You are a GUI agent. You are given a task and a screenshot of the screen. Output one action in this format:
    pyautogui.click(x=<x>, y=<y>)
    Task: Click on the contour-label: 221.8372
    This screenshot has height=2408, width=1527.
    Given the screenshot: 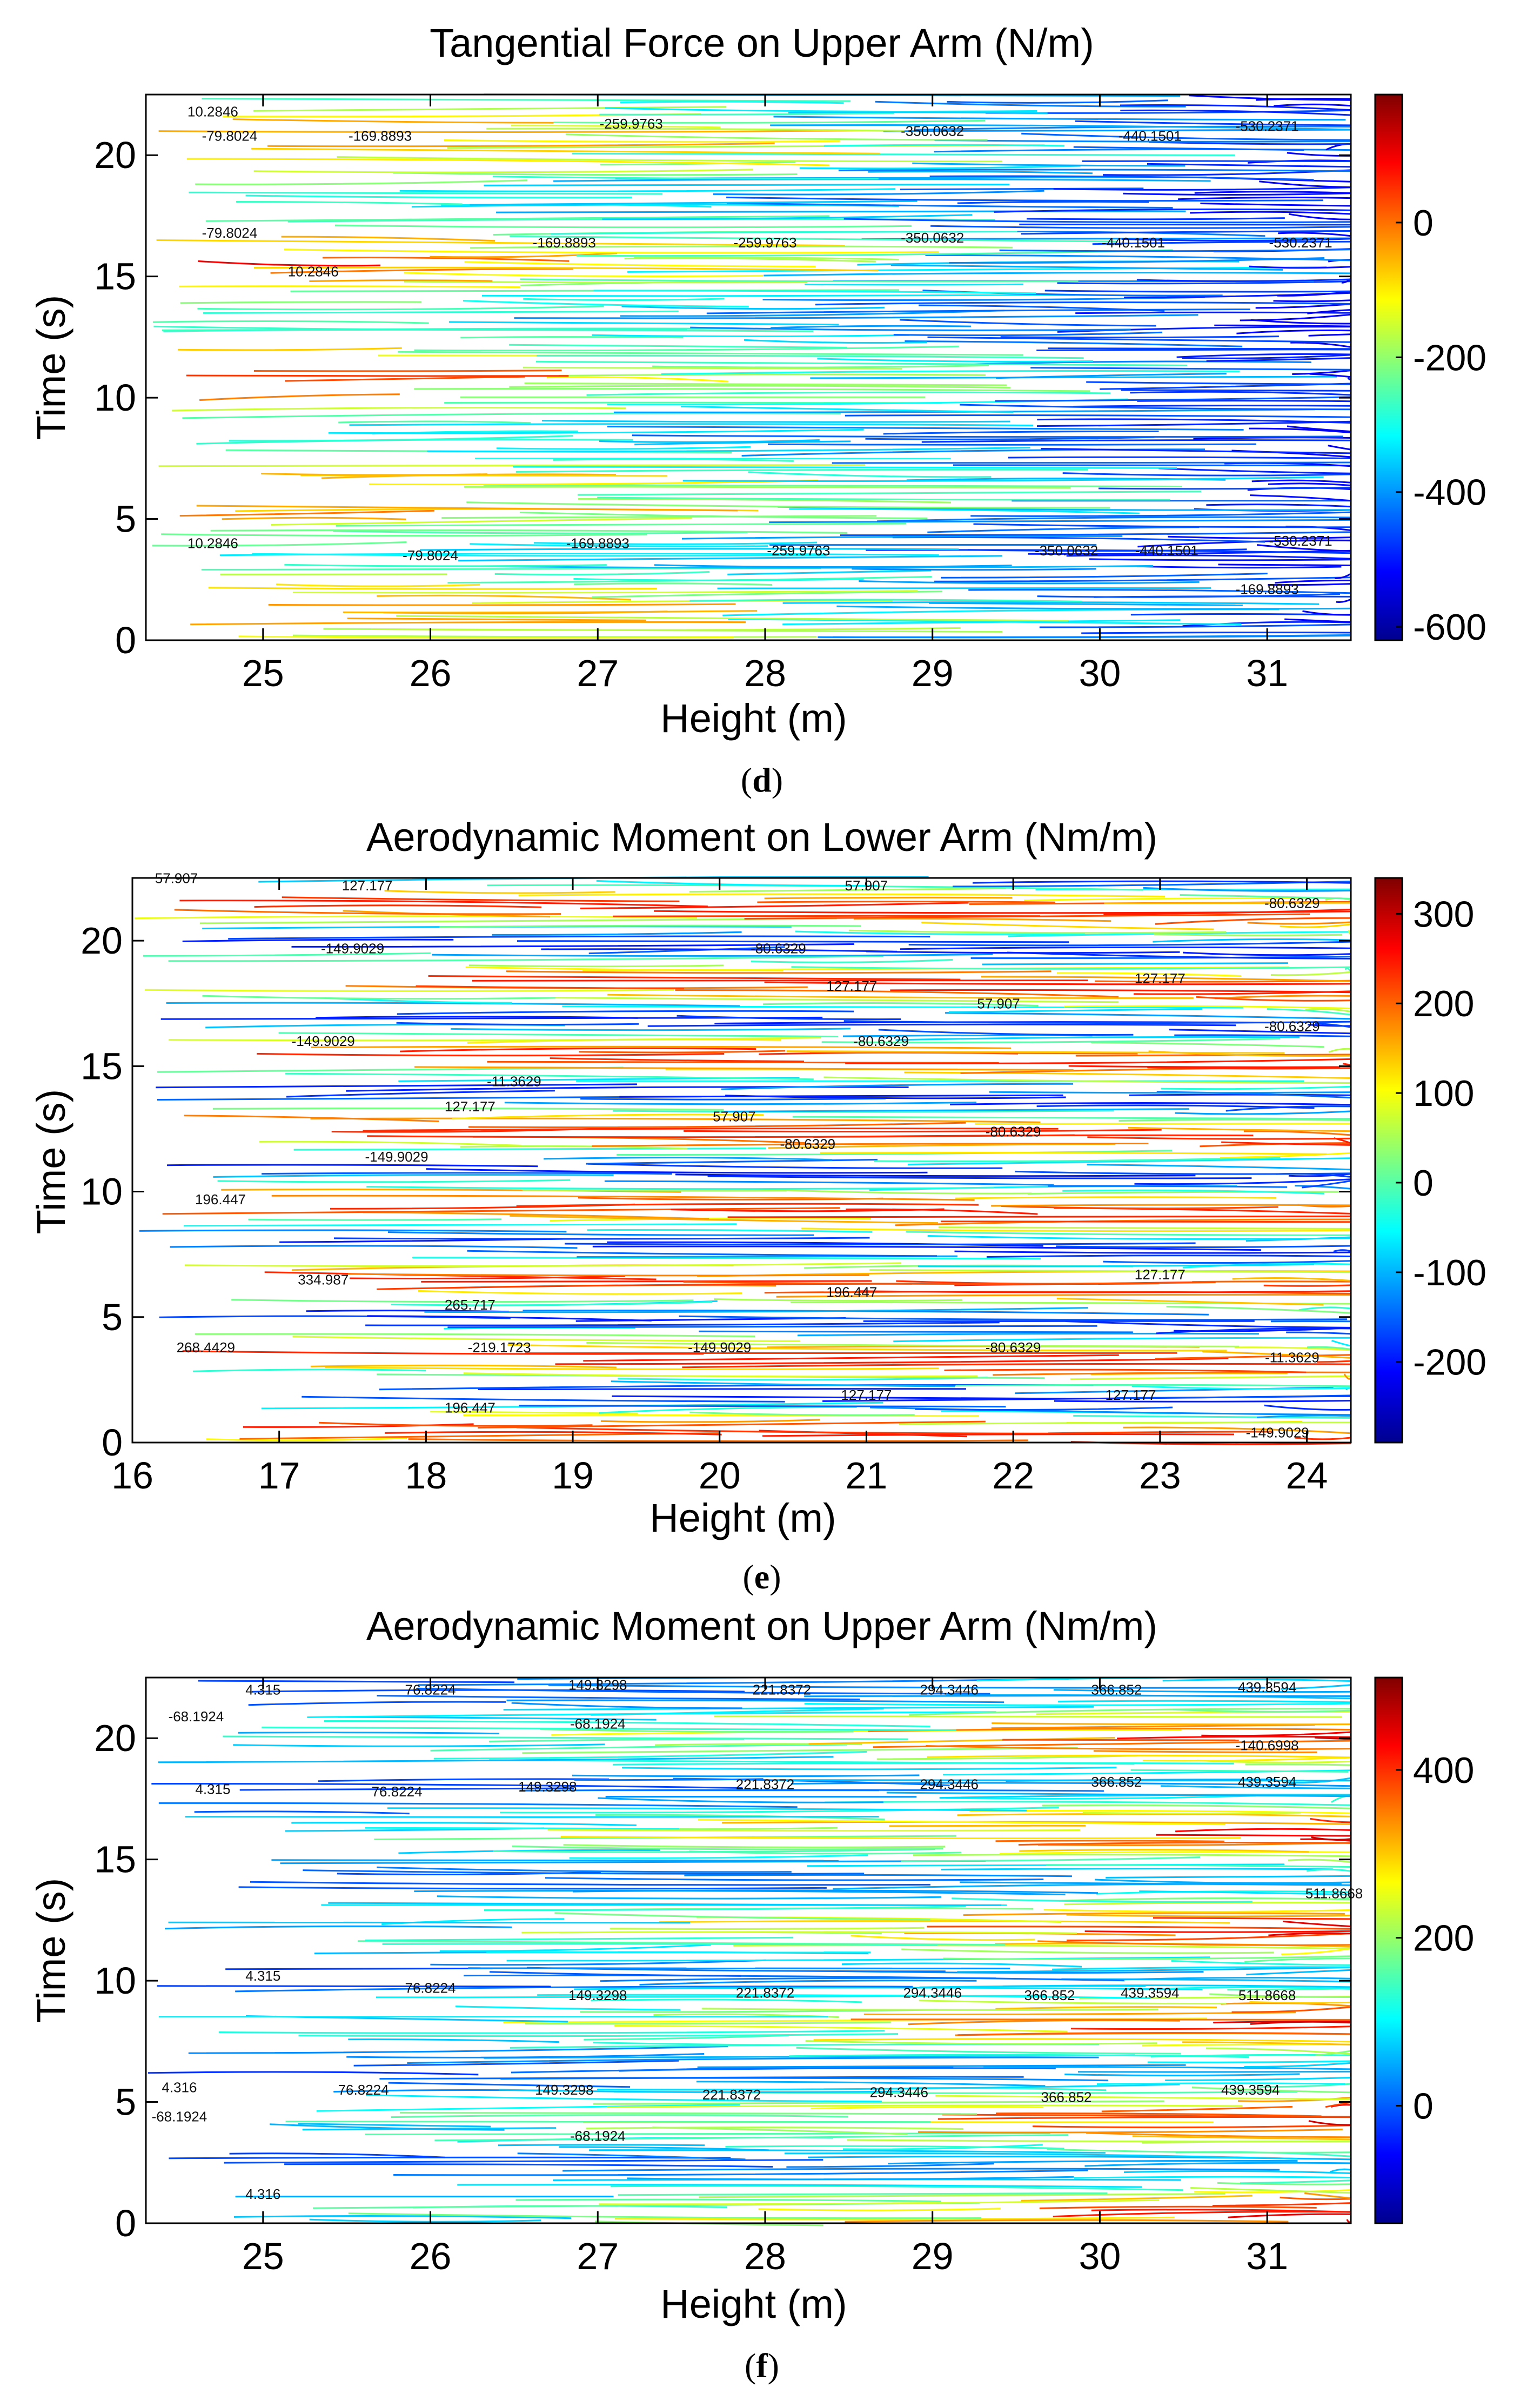 What is the action you would take?
    pyautogui.click(x=731, y=2095)
    